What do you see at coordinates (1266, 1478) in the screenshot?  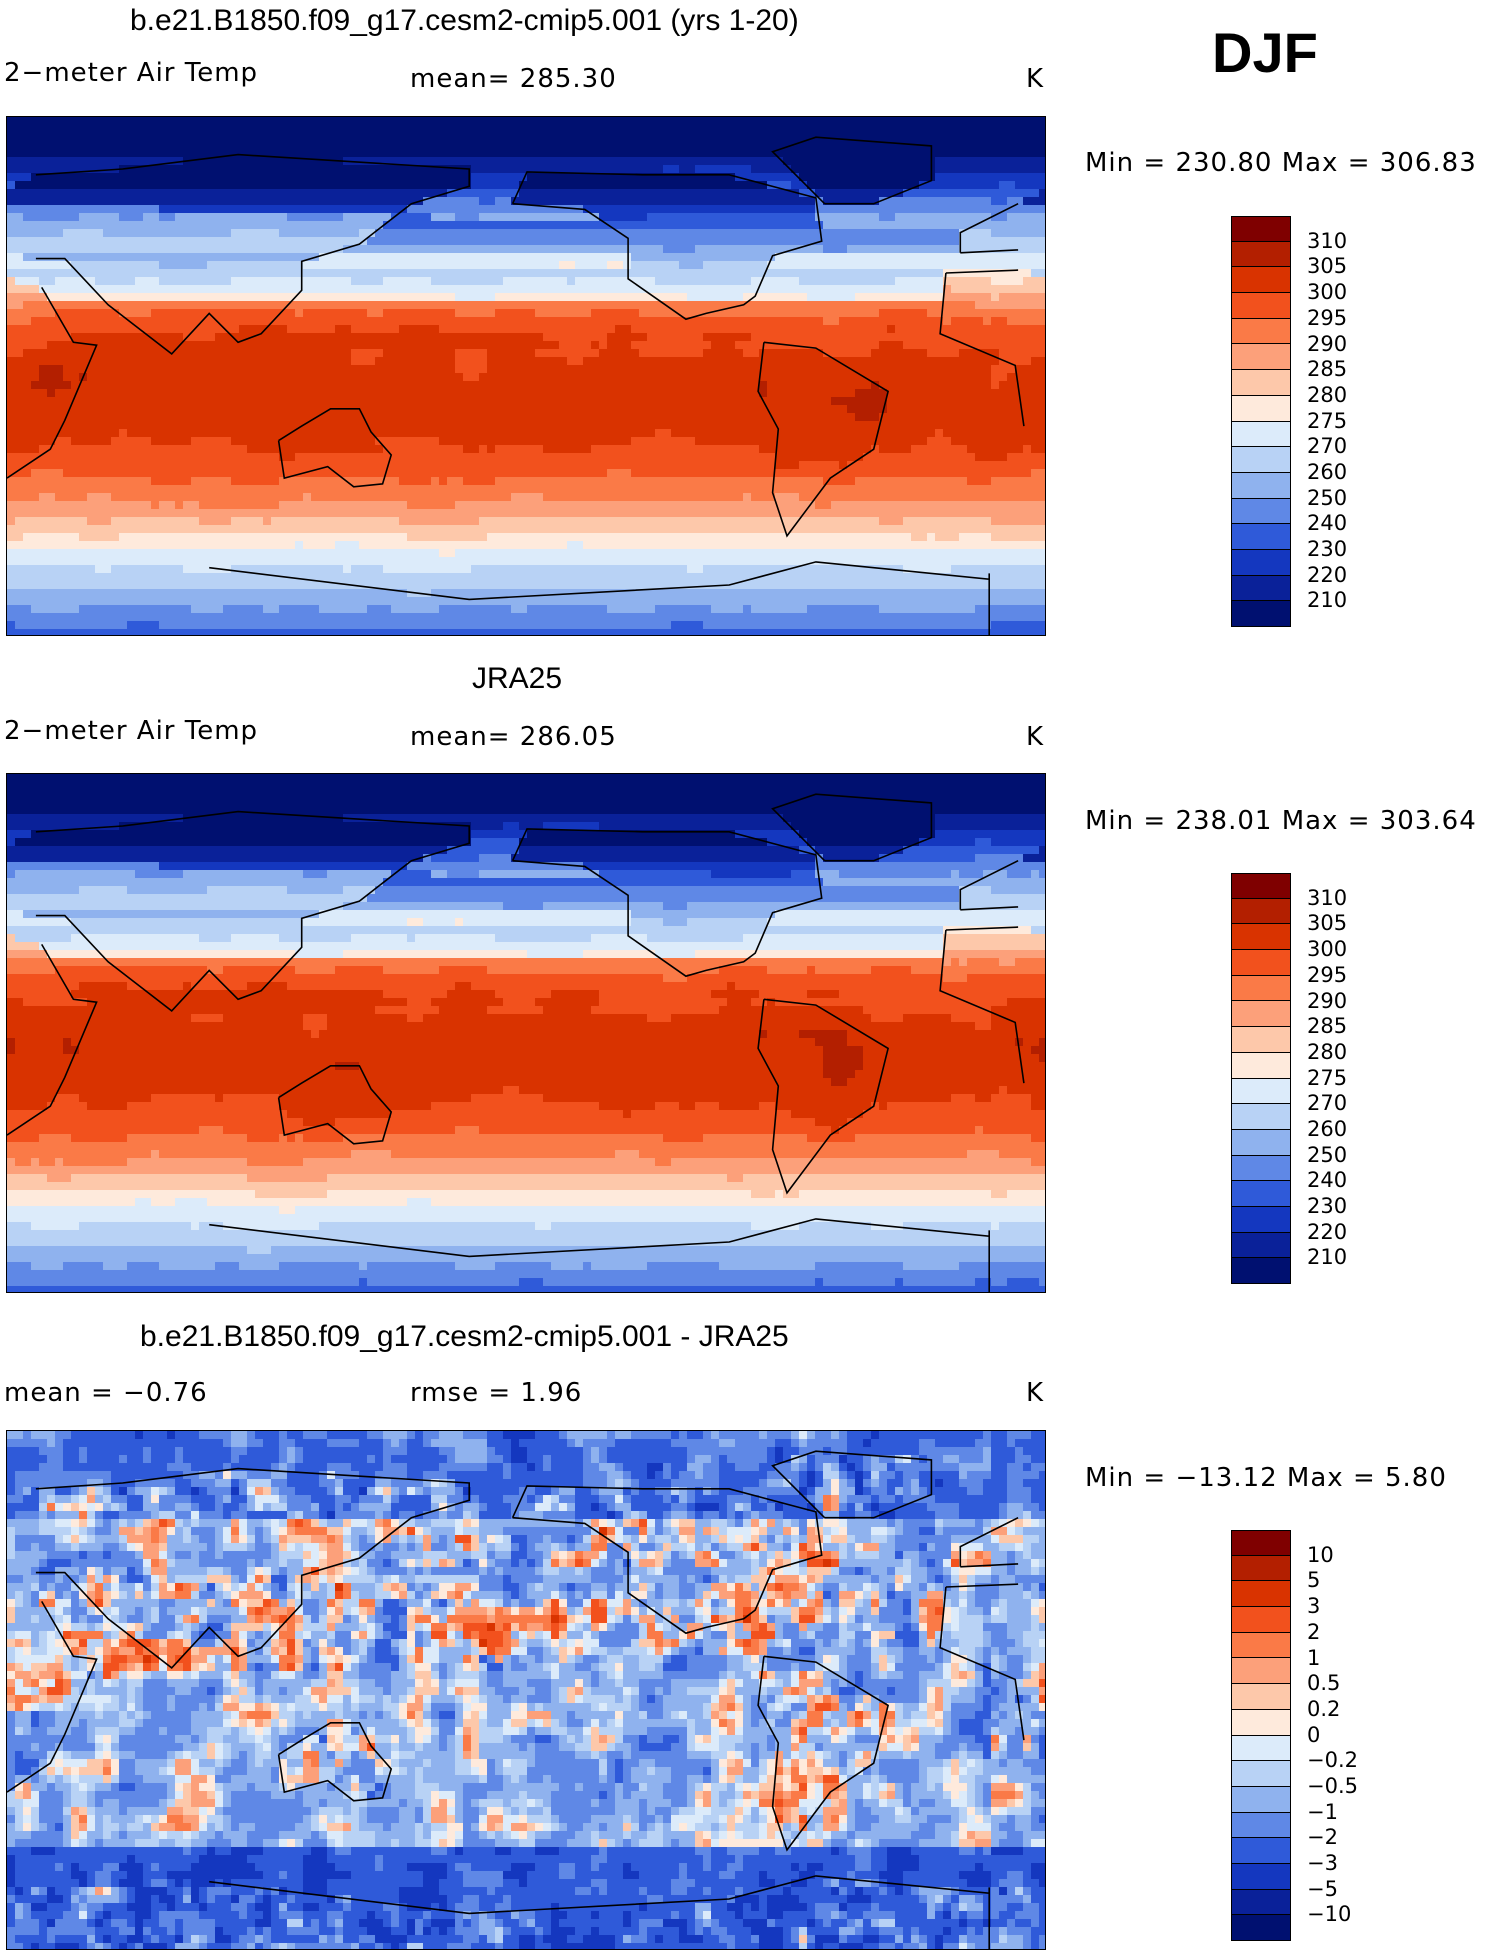 I see `panel-3-minmax: Min = −13.12 Max = 5.80` at bounding box center [1266, 1478].